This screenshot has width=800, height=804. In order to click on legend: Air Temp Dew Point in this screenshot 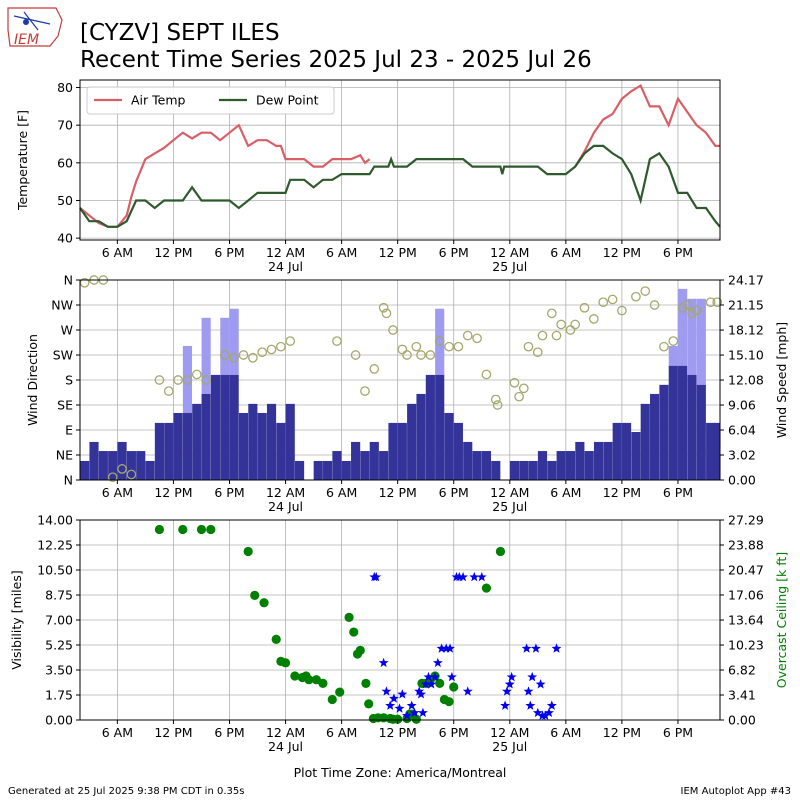, I will do `click(210, 100)`.